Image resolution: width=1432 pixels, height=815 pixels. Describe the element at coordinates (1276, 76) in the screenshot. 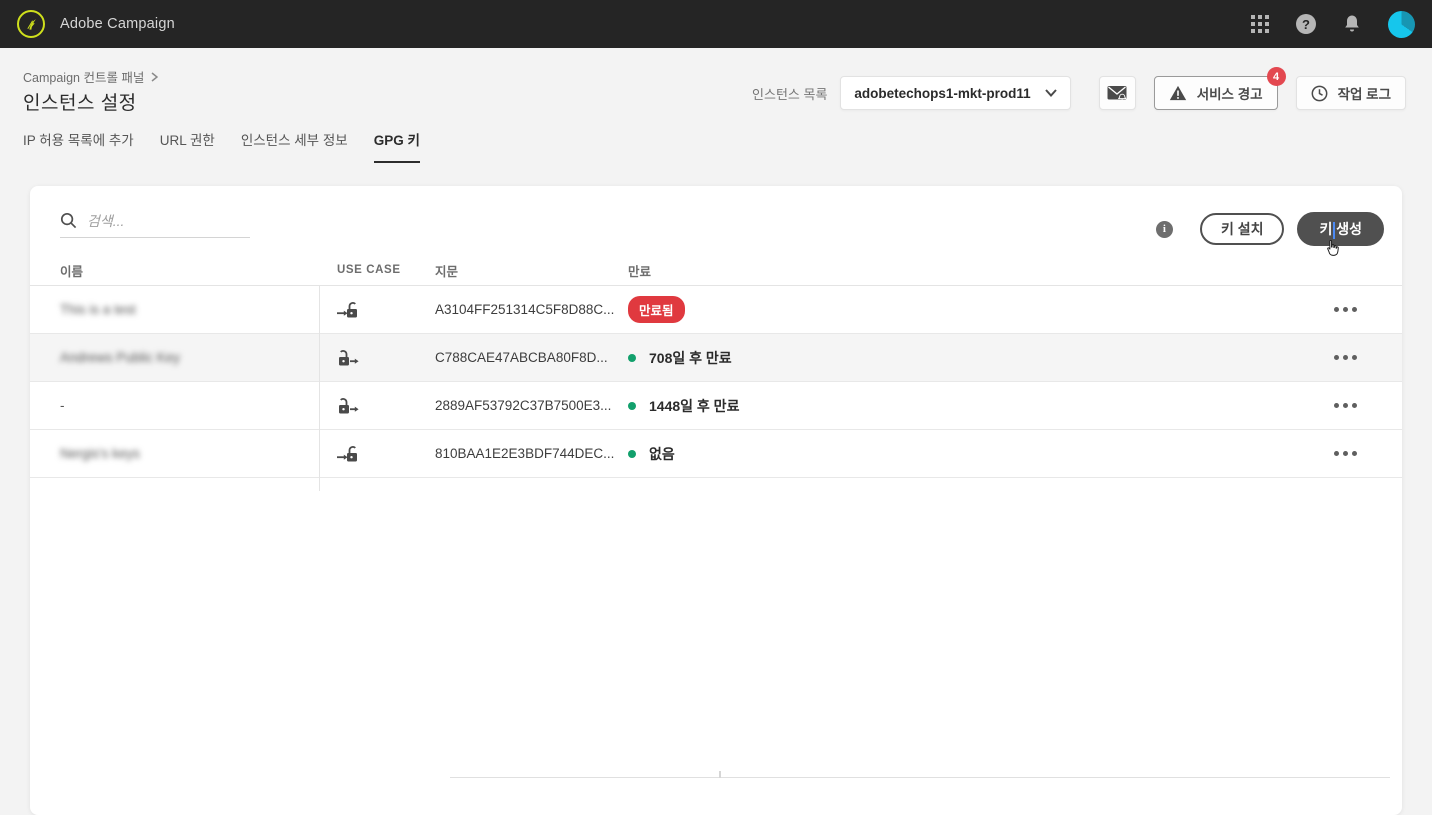

I see `alert-count-badge: 4` at that location.